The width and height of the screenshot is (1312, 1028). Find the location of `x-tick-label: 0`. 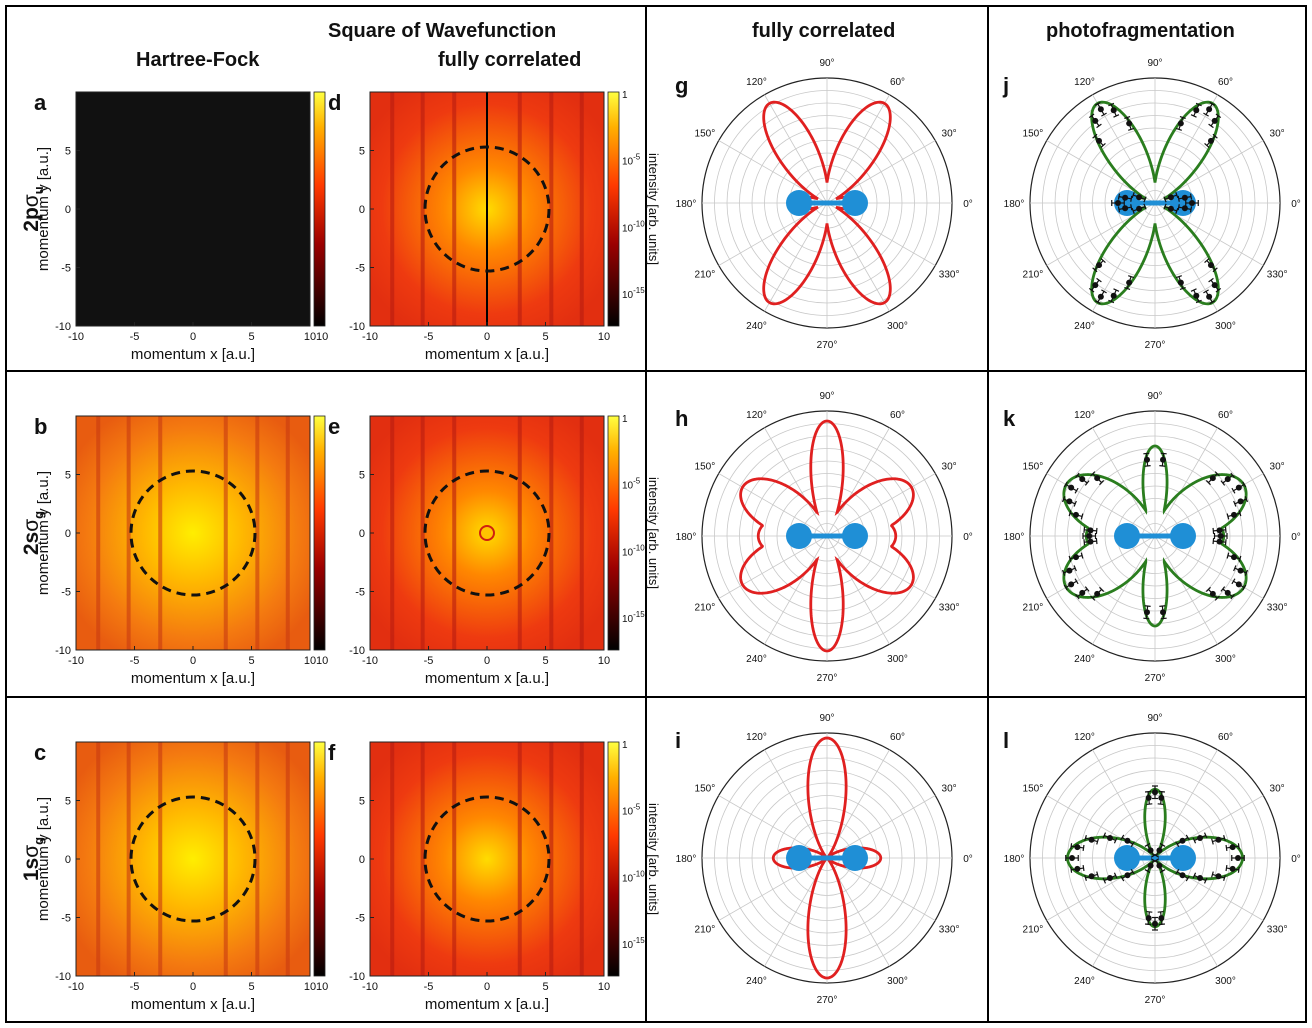

x-tick-label: 0 is located at coordinates (487, 987).